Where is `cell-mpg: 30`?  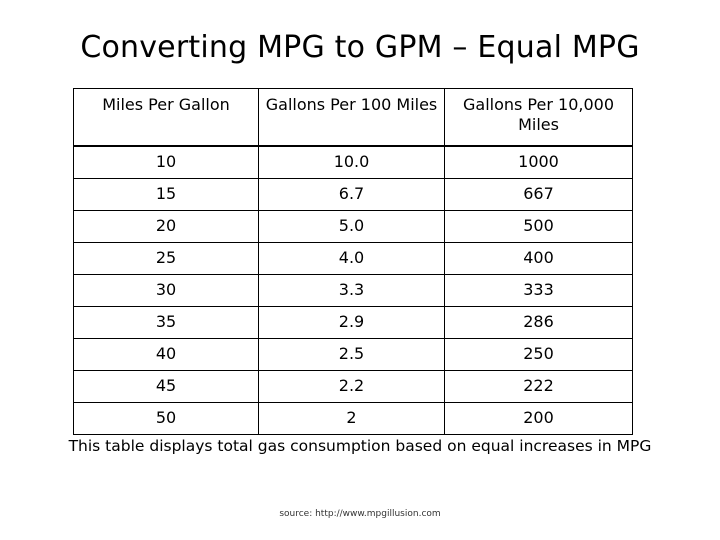
cell-mpg: 30 is located at coordinates (166, 290).